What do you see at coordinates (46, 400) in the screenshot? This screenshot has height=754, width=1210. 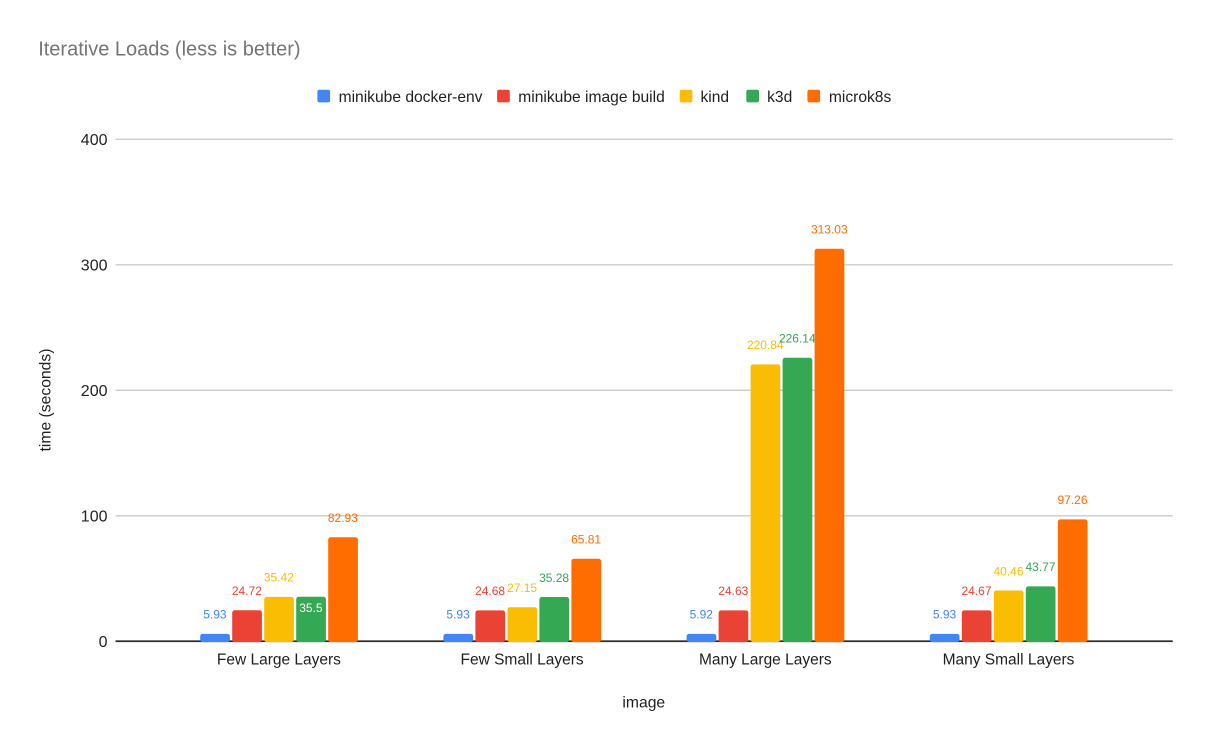 I see `svg-text: time (seconds)` at bounding box center [46, 400].